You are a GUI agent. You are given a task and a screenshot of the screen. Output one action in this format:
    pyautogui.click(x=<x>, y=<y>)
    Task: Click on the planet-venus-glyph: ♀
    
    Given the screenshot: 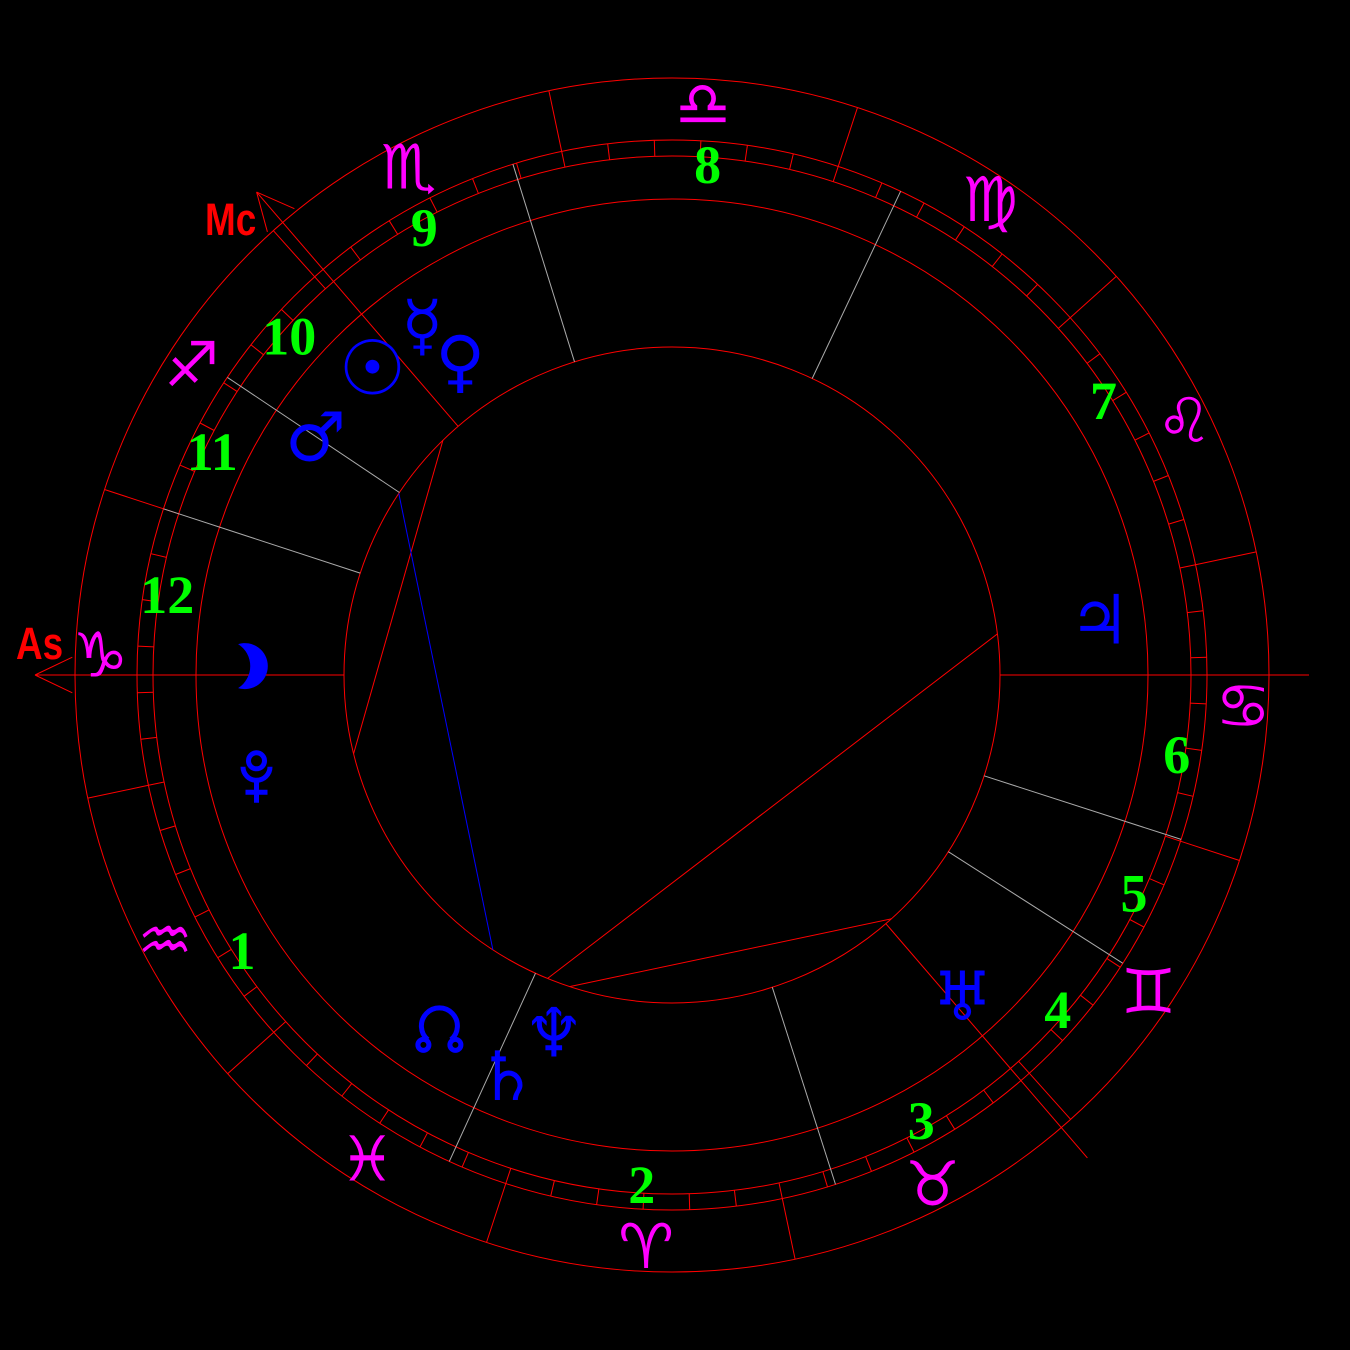 What is the action you would take?
    pyautogui.click(x=460, y=362)
    